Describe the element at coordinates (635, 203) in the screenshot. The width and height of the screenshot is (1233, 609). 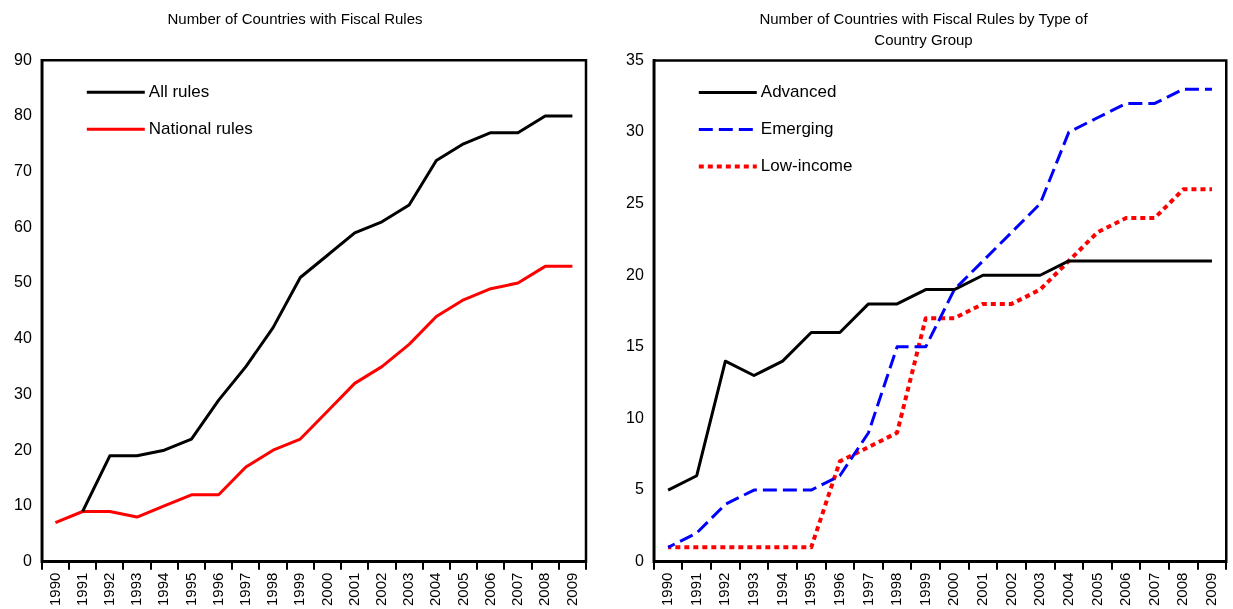
I see `y-tick-label: 25` at that location.